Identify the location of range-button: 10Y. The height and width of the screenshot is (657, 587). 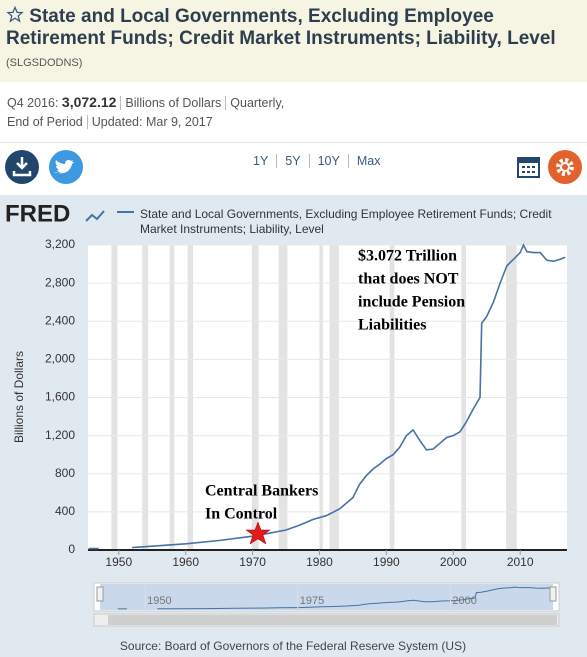
(328, 161).